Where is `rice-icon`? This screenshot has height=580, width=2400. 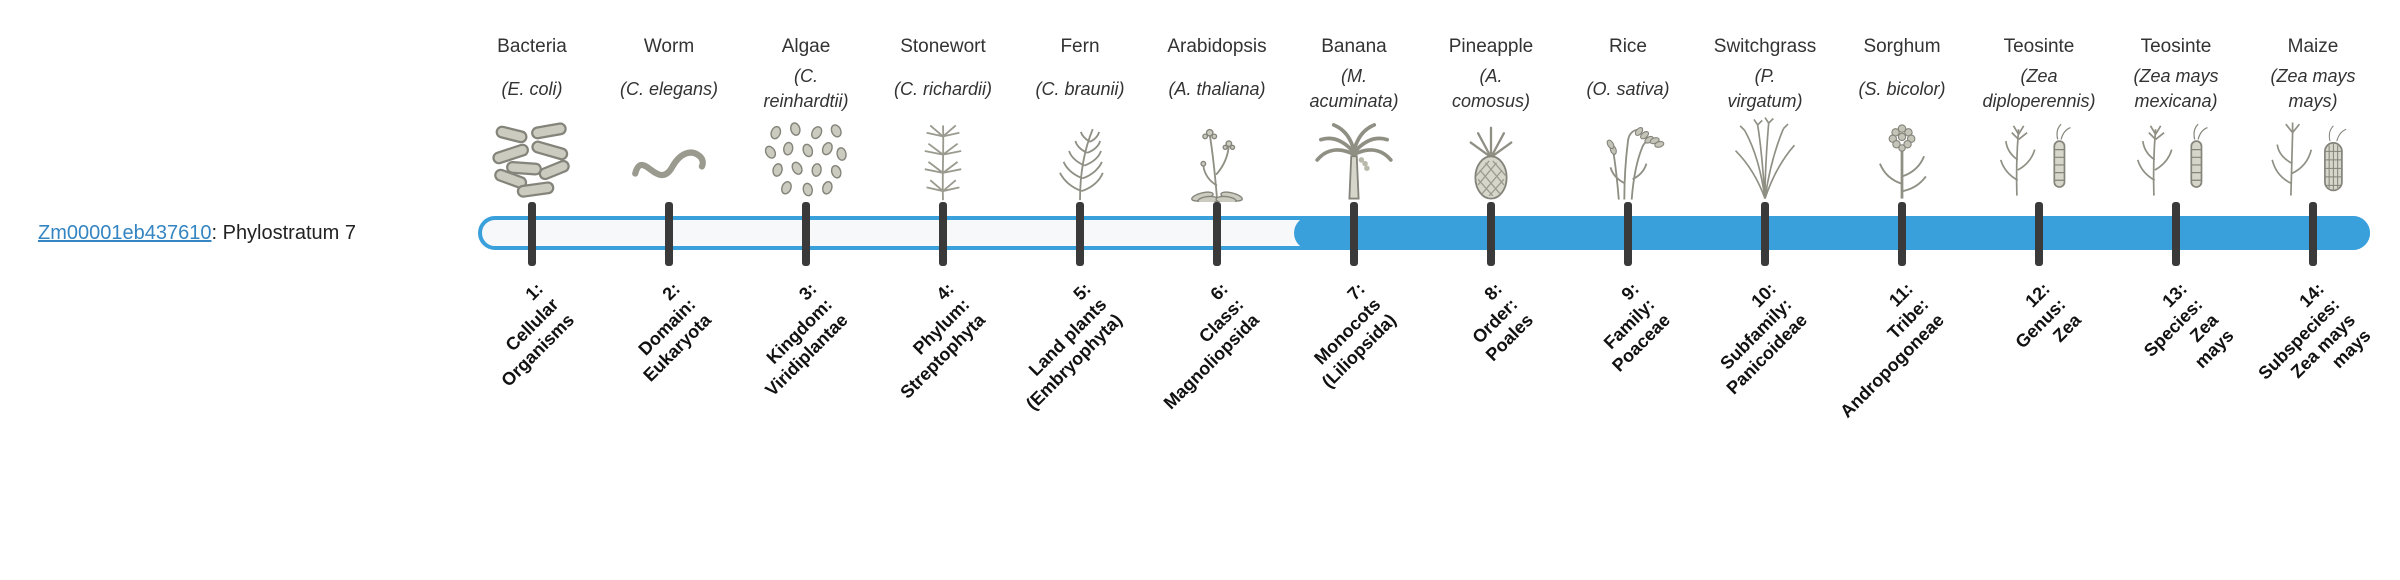 rice-icon is located at coordinates (1628, 158).